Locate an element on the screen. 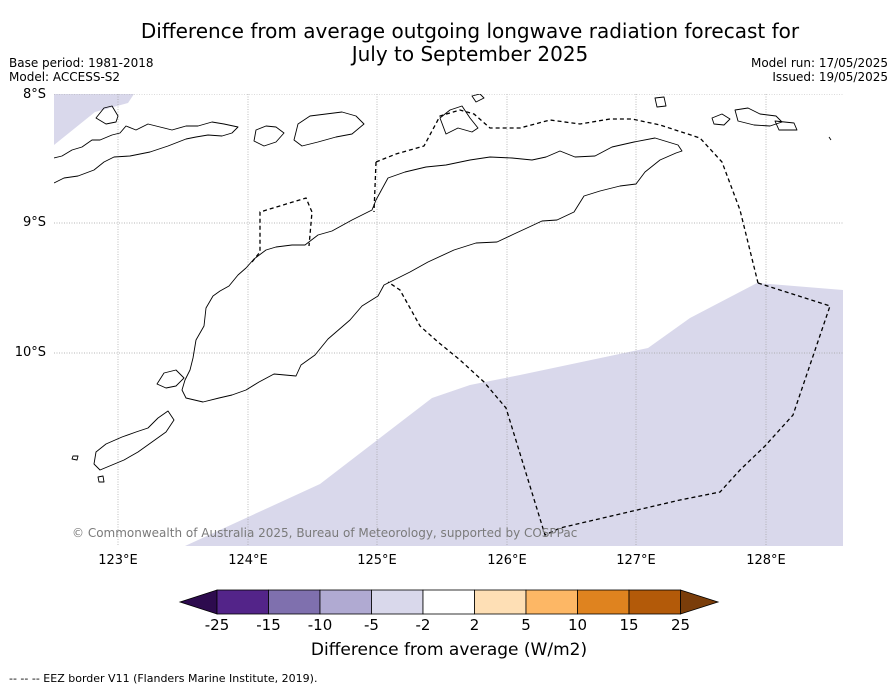 The image size is (896, 690). lat-label-10s: 10°S is located at coordinates (30, 352).